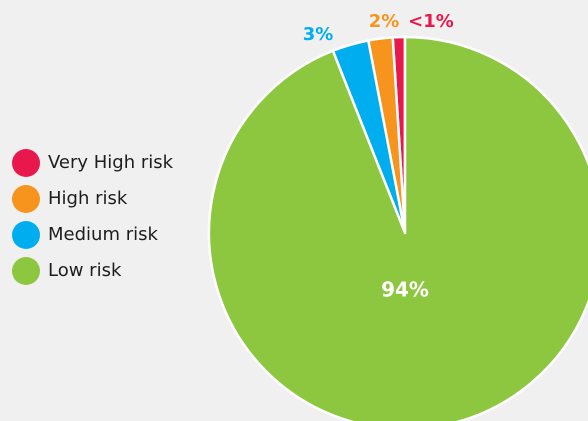  I want to click on legend-swatch-high-risk, so click(26, 198).